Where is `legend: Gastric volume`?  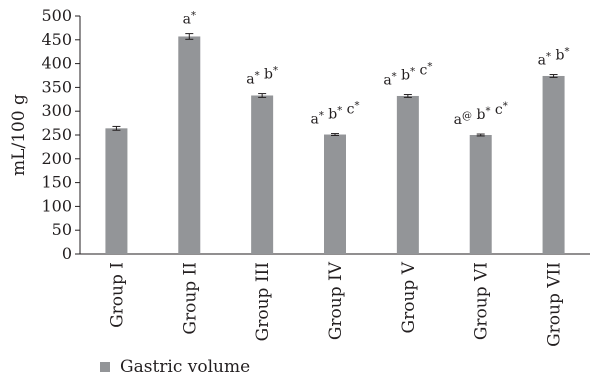 legend: Gastric volume is located at coordinates (175, 367).